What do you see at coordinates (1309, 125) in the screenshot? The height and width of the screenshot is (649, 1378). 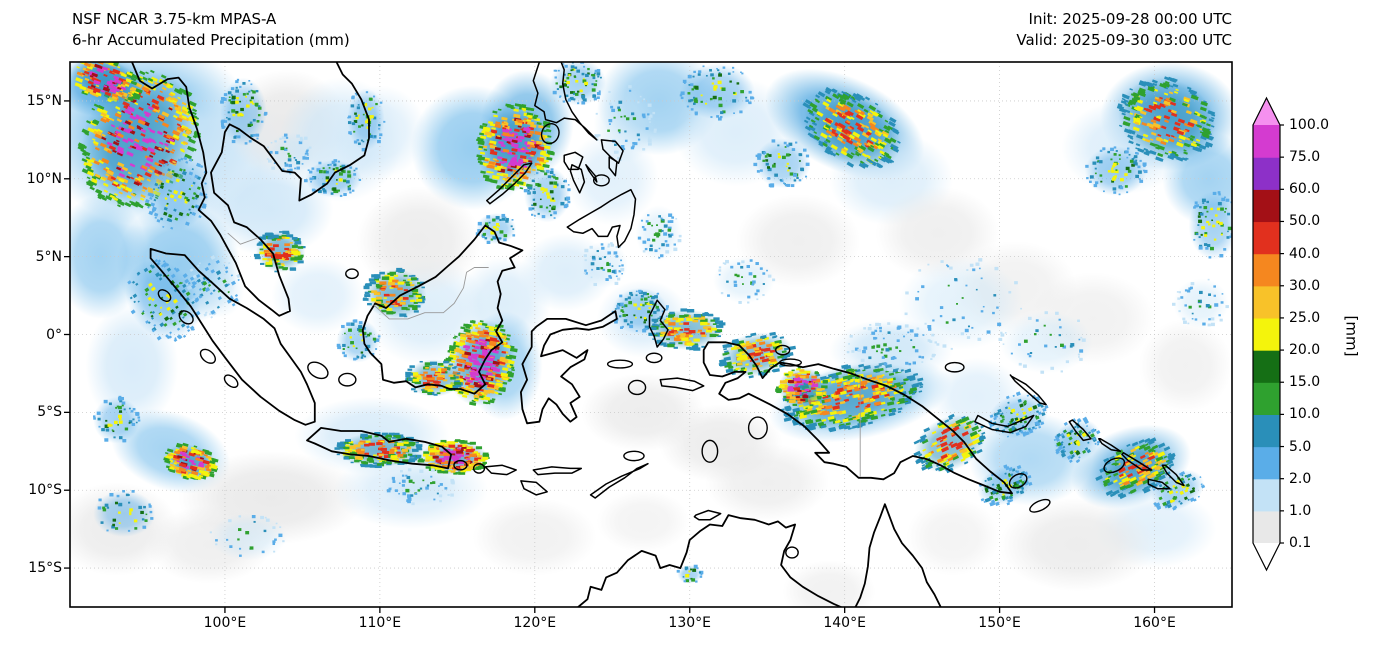 I see `colorbar-tick-label: 100.0` at bounding box center [1309, 125].